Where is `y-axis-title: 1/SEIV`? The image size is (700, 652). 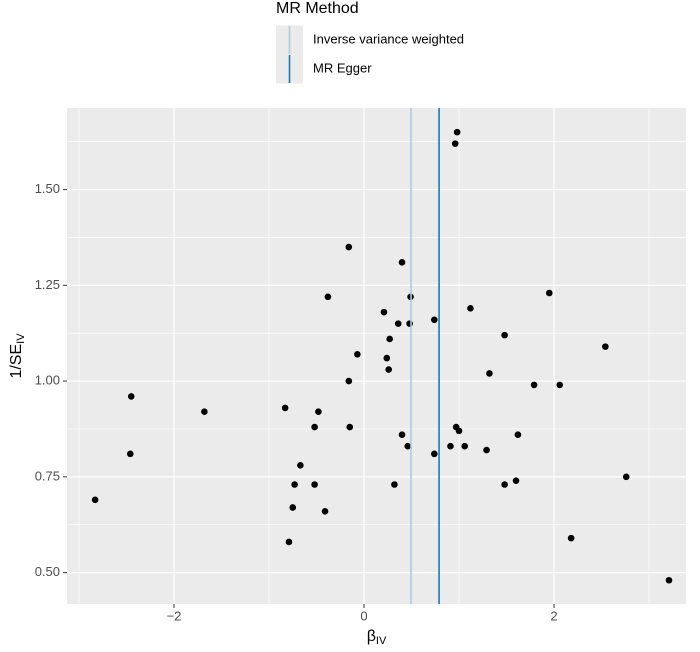
y-axis-title: 1/SEIV is located at coordinates (17, 356).